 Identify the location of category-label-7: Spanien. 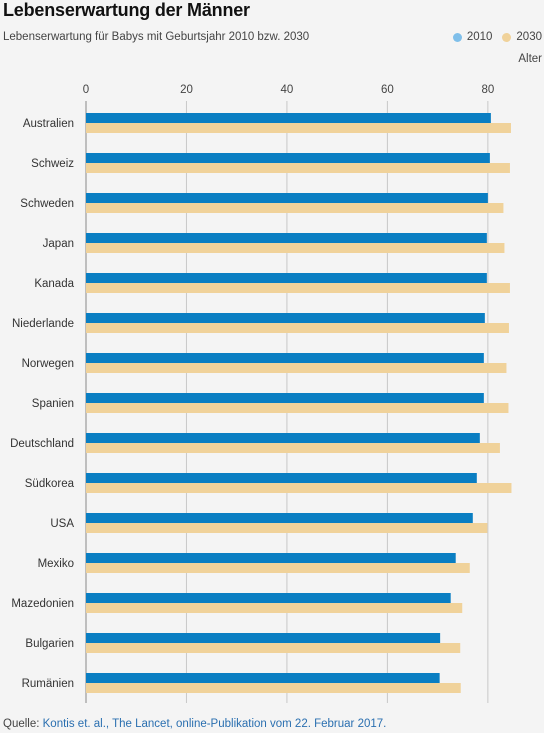
(53, 404).